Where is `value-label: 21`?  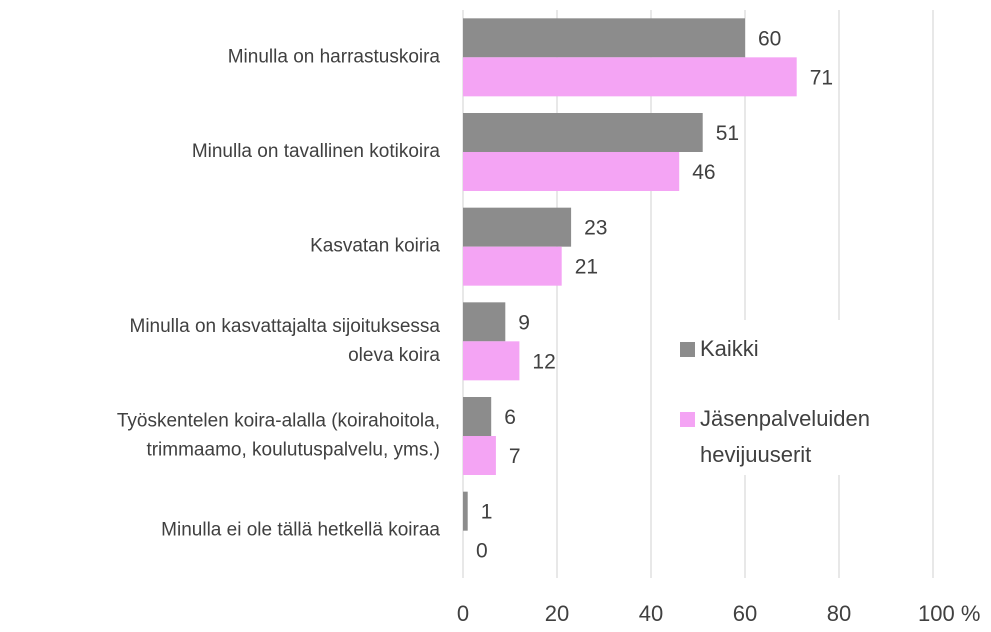
value-label: 21 is located at coordinates (586, 267).